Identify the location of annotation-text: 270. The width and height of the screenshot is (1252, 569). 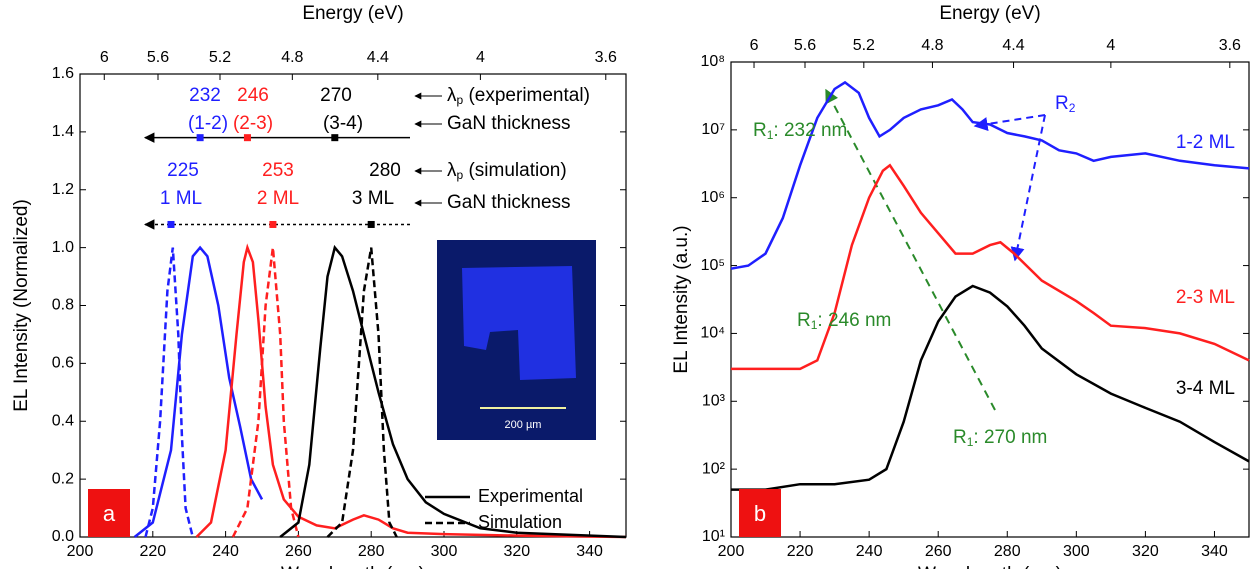
(336, 95).